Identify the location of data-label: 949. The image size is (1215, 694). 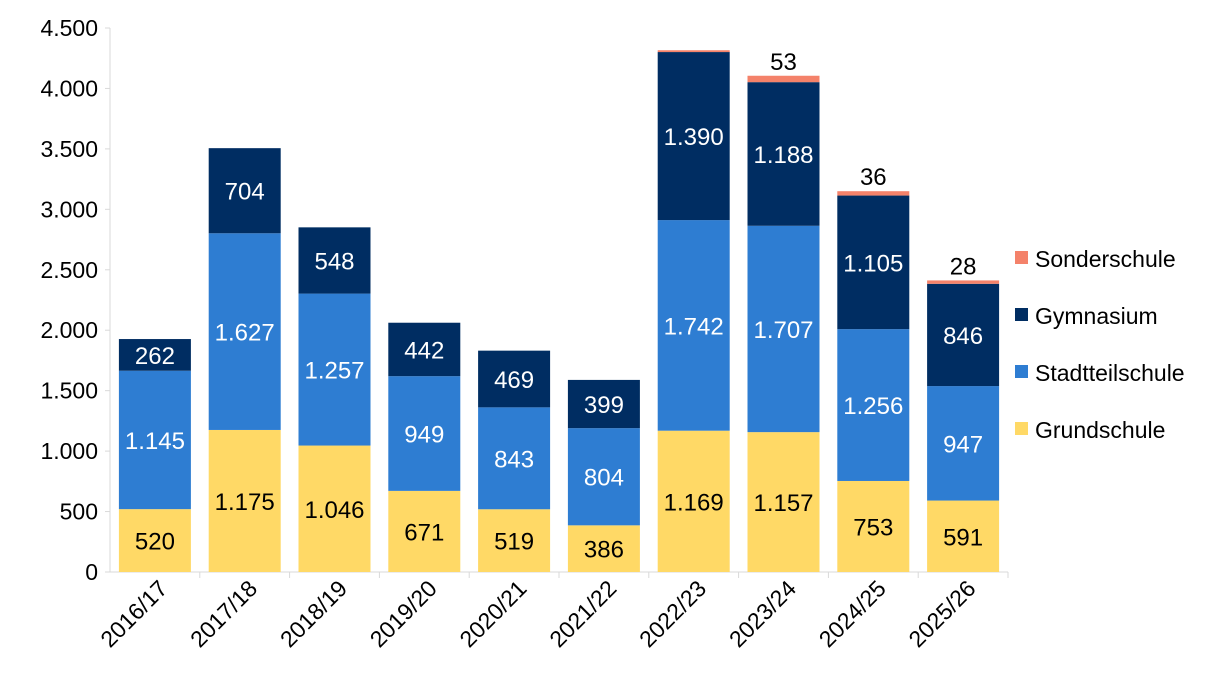
(424, 435).